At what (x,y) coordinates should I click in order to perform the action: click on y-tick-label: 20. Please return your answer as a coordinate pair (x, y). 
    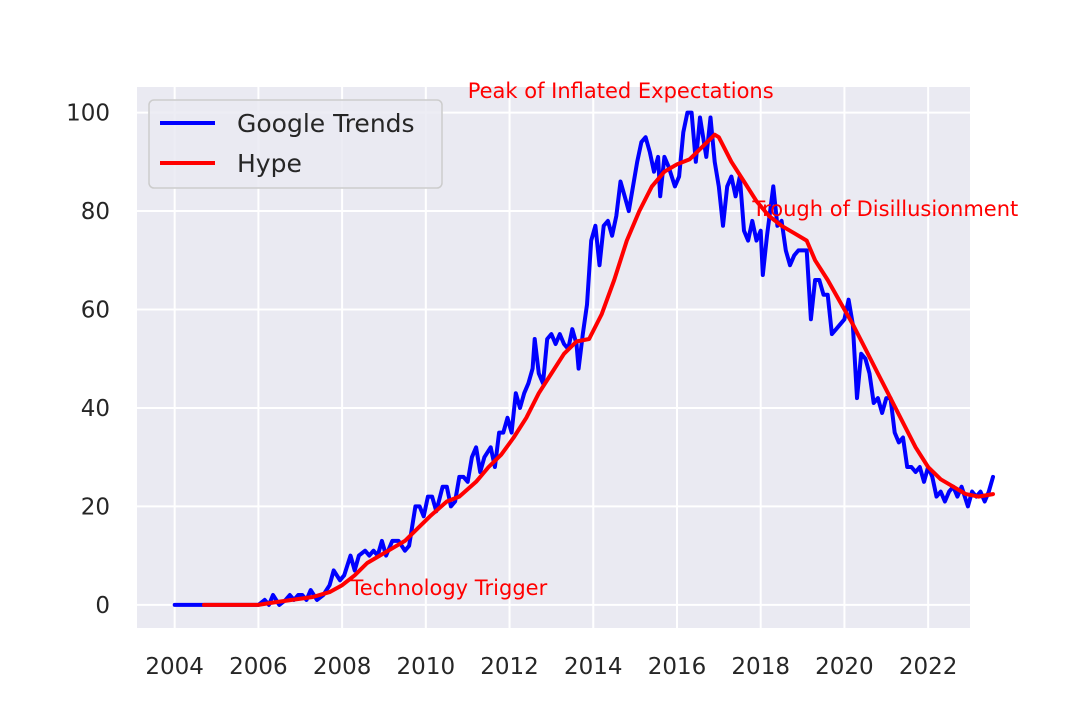
    Looking at the image, I should click on (95, 507).